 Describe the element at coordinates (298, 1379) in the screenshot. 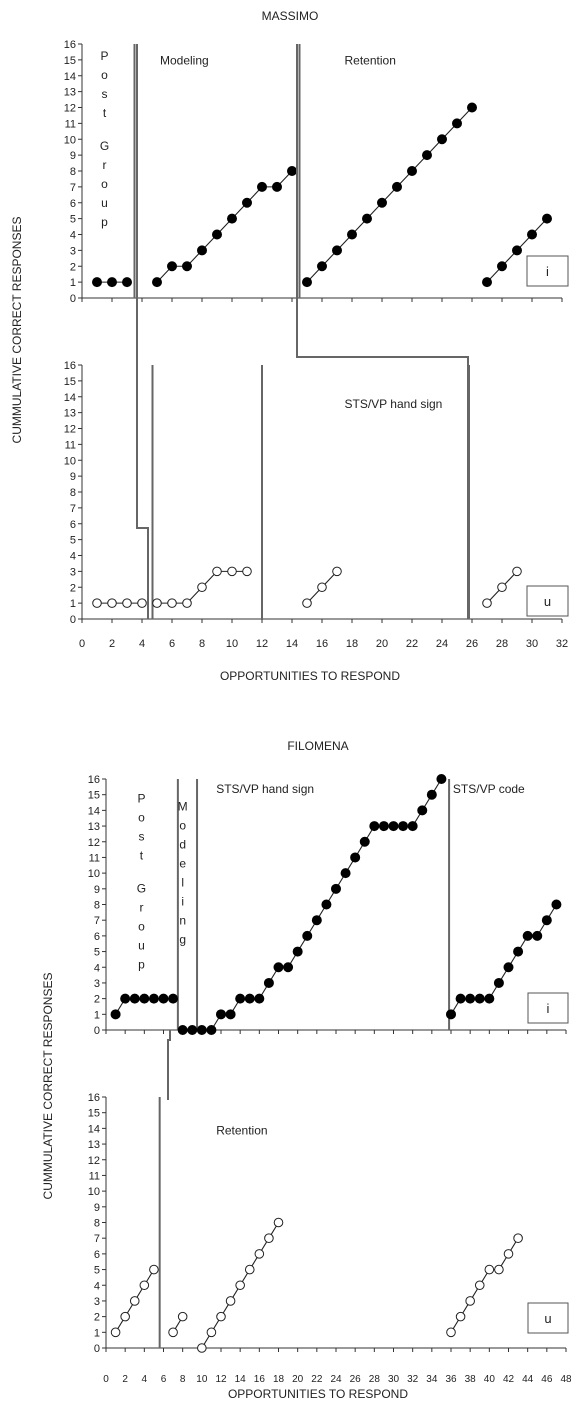

I see `filomena-x-tick-label: 20` at that location.